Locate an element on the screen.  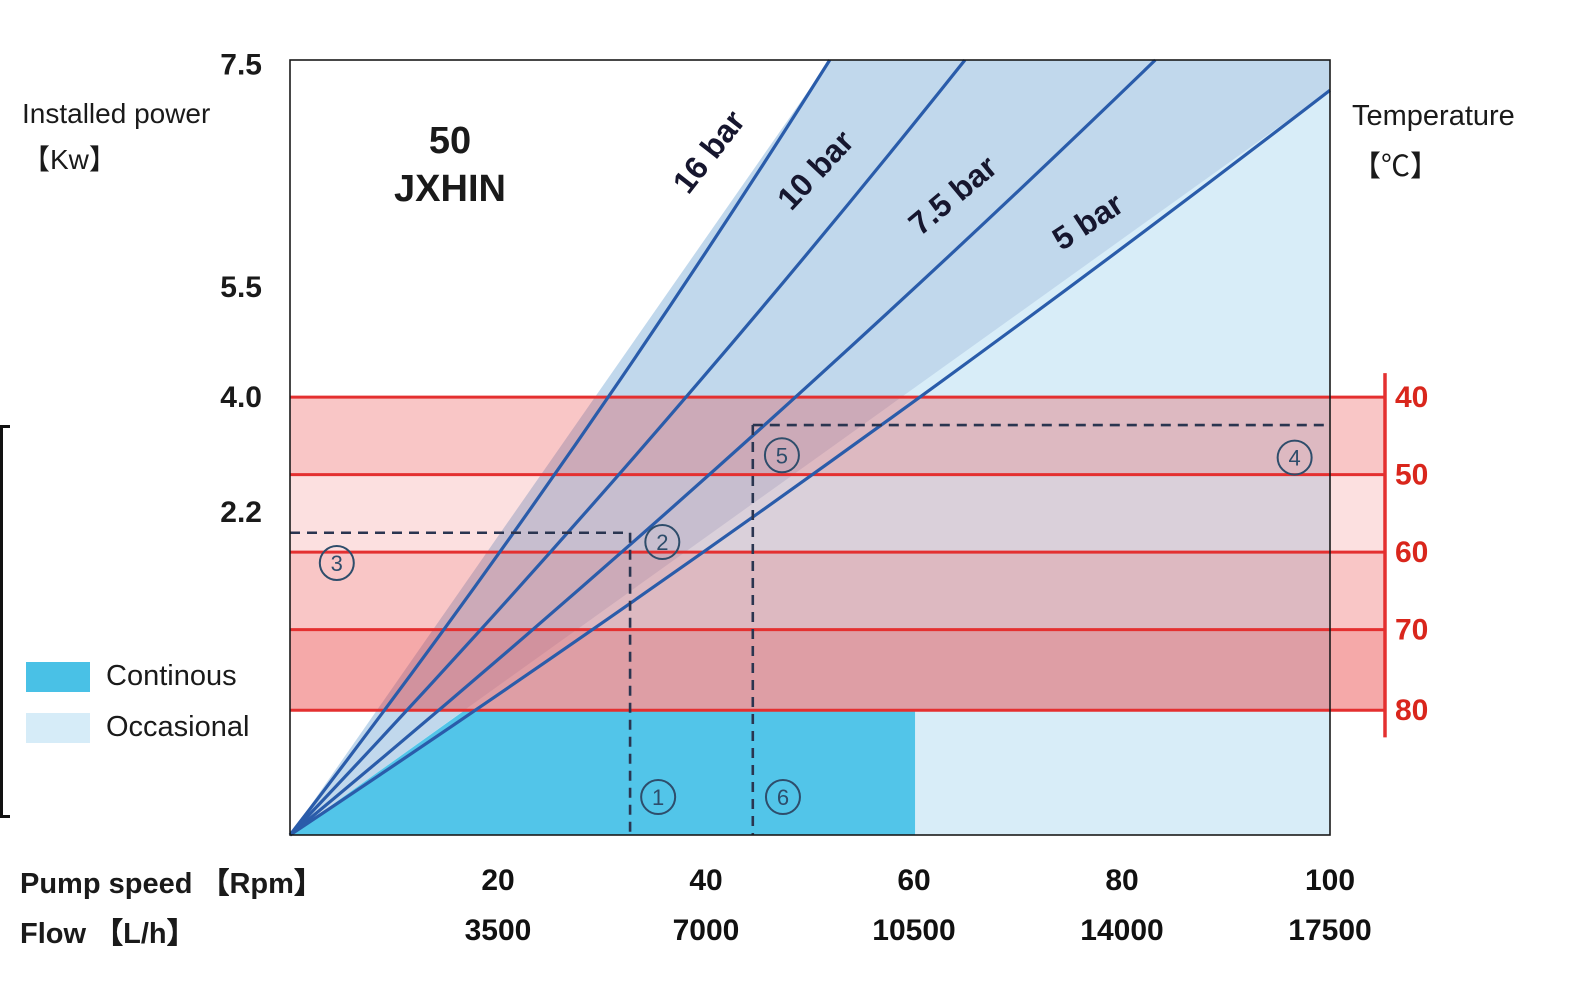
temp-tick-label: 40 is located at coordinates (1411, 397).